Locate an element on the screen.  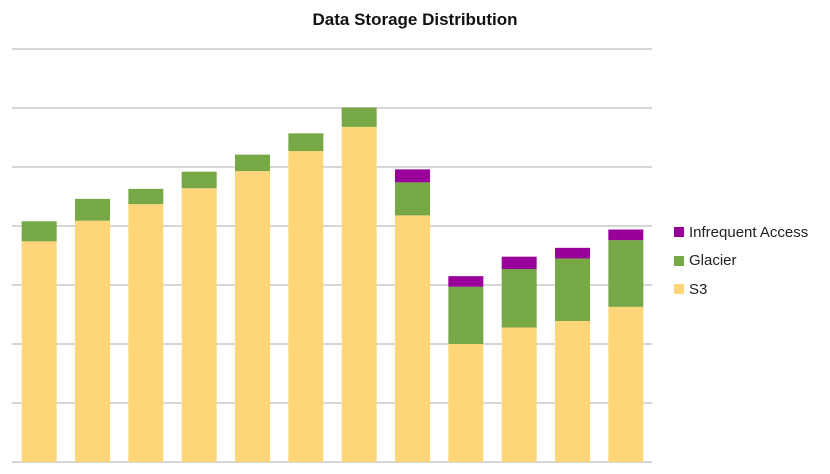
legend-label-s3: S3 is located at coordinates (698, 289).